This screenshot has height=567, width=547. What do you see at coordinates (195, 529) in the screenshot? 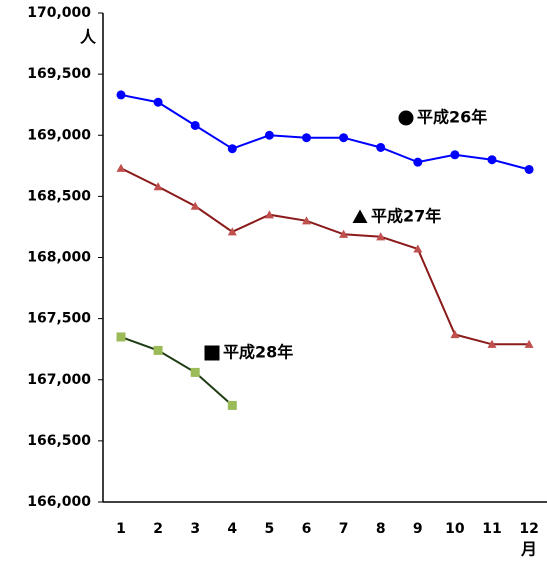
I see `x-tick-label: 3` at bounding box center [195, 529].